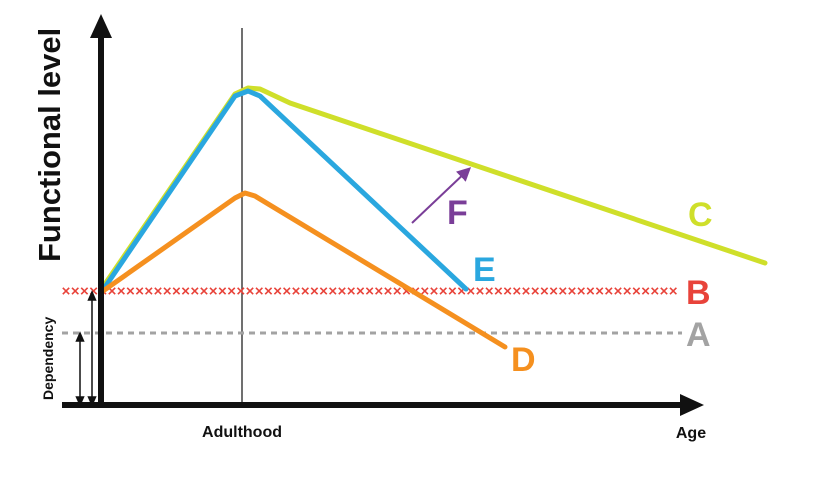 The image size is (815, 478). Describe the element at coordinates (700, 215) in the screenshot. I see `label-c: C` at that location.